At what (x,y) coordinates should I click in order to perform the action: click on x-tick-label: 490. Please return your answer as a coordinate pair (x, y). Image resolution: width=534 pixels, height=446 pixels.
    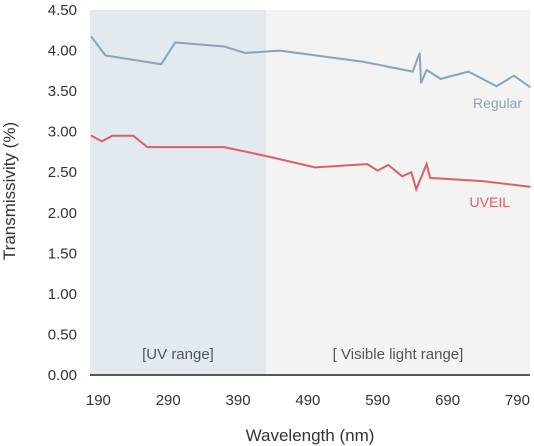
    Looking at the image, I should click on (307, 400).